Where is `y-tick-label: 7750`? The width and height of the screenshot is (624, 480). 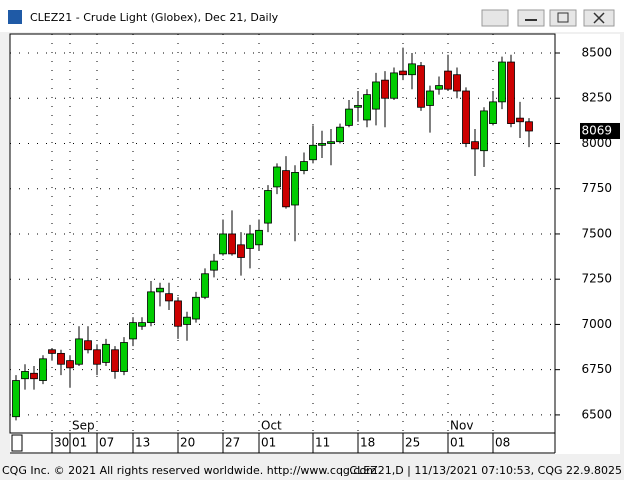 y-tick-label: 7750 is located at coordinates (596, 188).